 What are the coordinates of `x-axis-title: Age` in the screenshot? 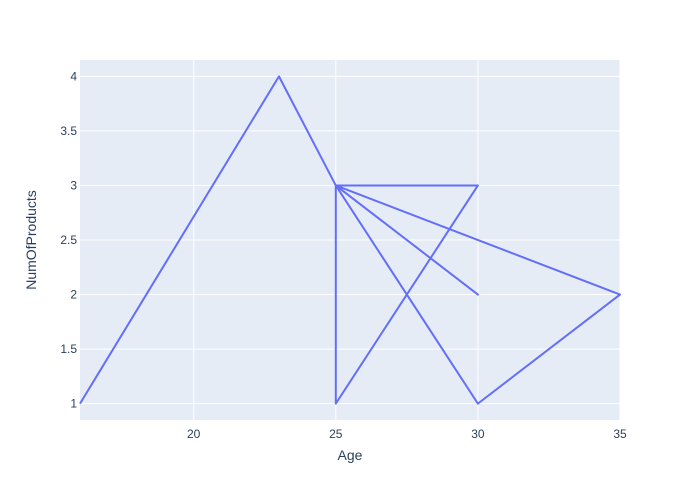 It's located at (350, 455).